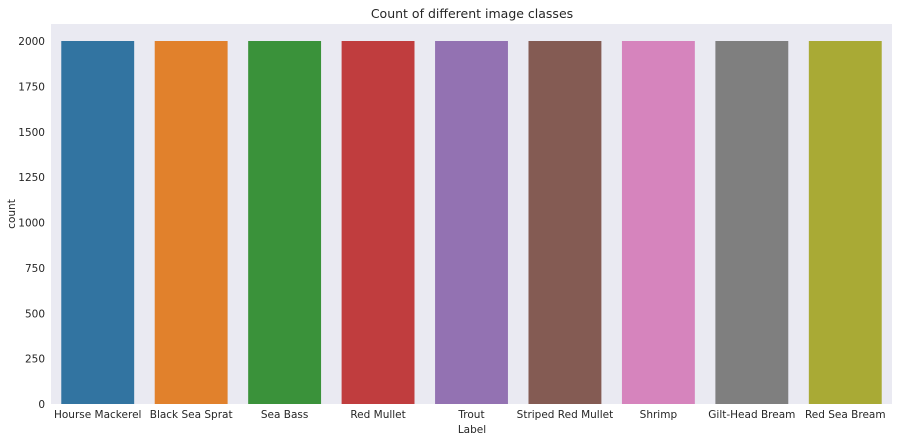  Describe the element at coordinates (12, 214) in the screenshot. I see `y-axis-label: count` at that location.